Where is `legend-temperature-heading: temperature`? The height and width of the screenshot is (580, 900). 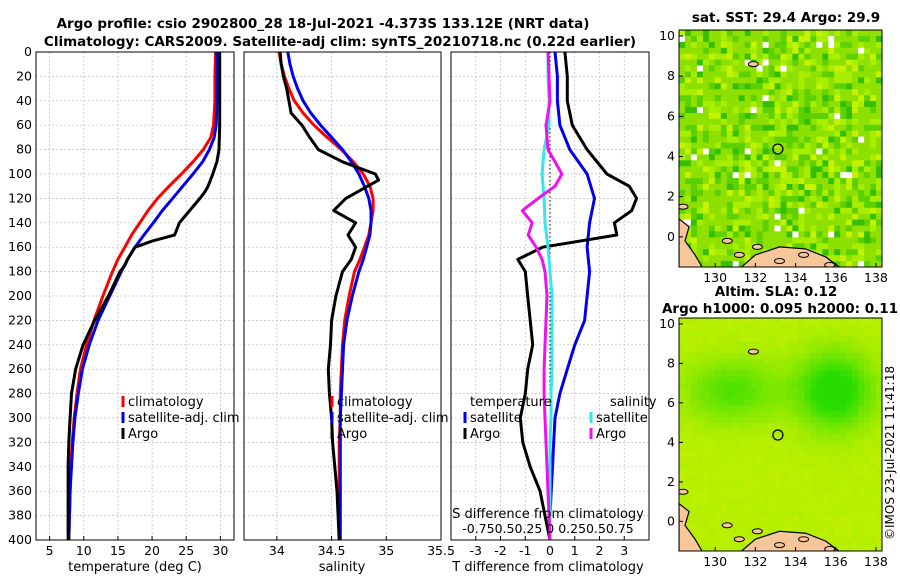
legend-temperature-heading: temperature is located at coordinates (511, 402).